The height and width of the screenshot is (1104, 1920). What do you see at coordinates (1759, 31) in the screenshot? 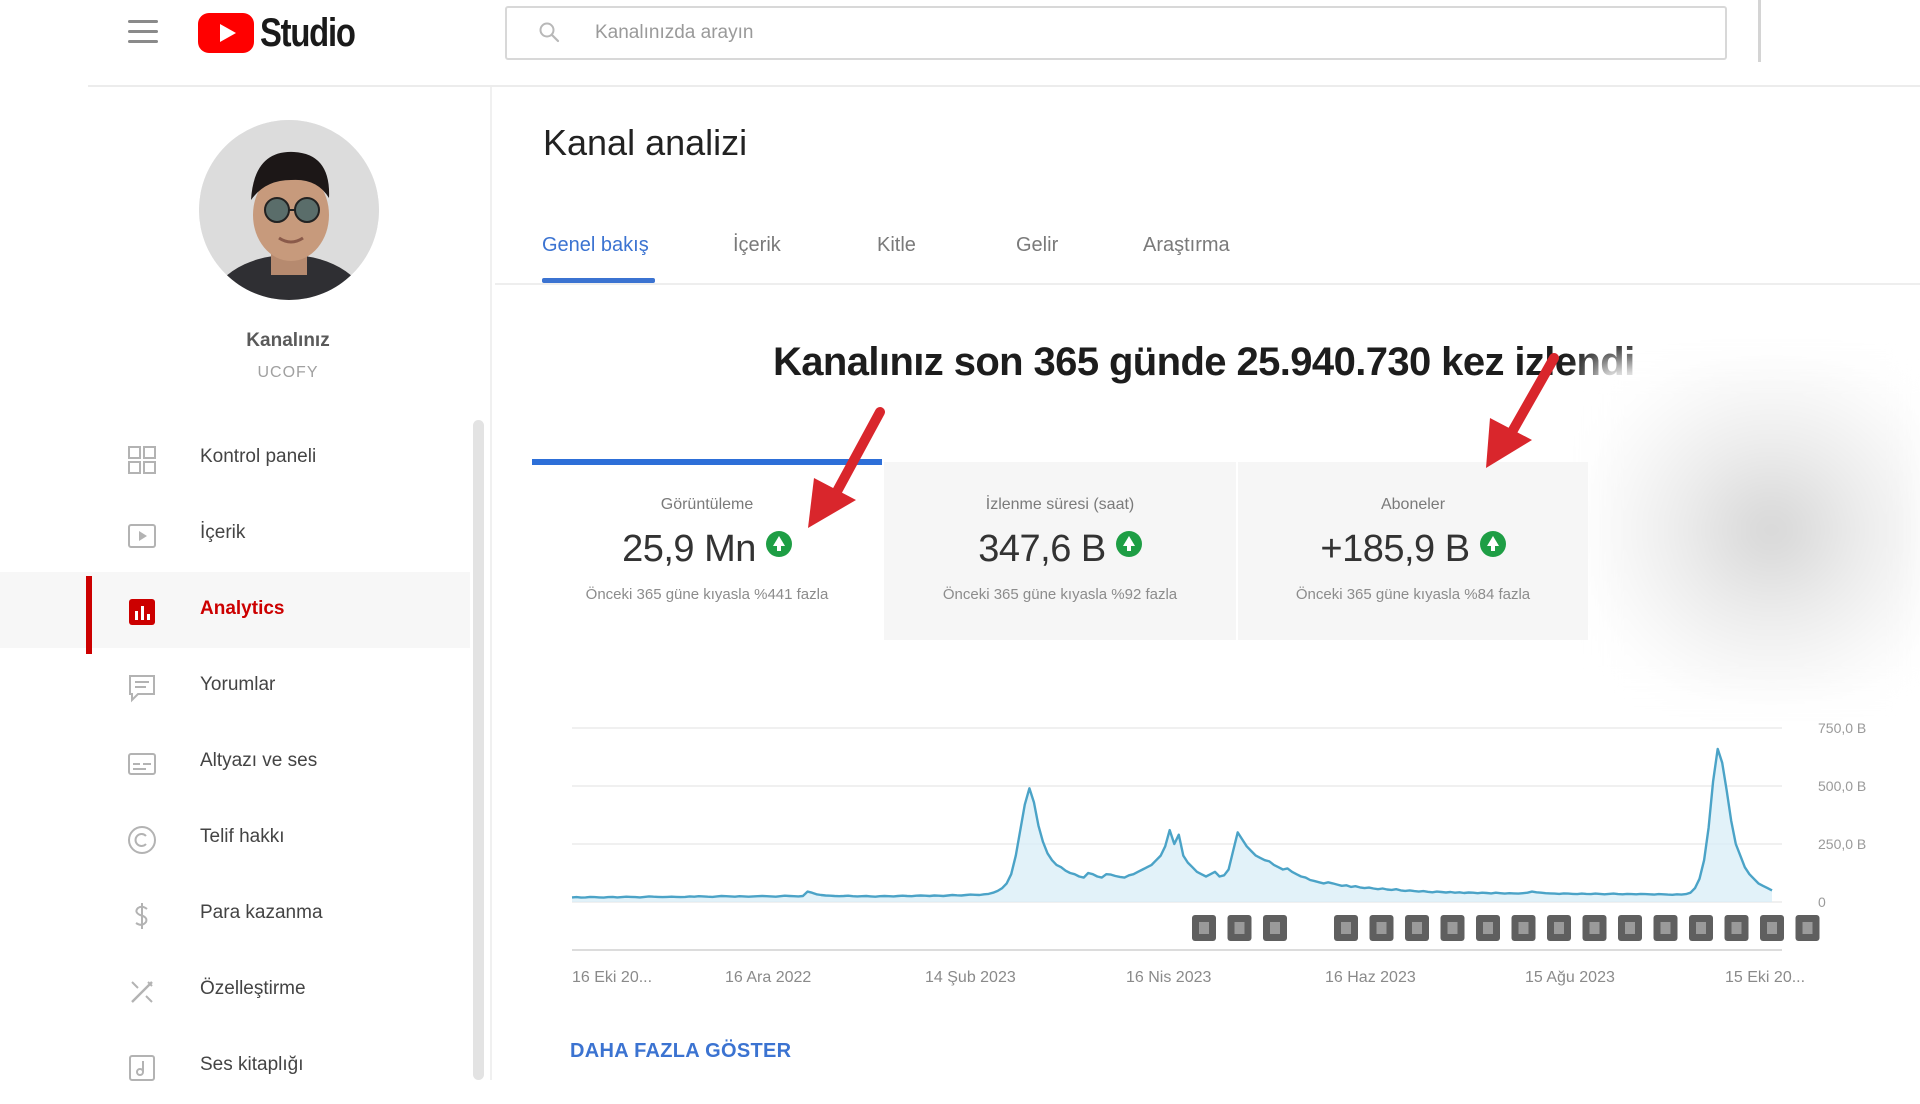
I see `header-divider` at bounding box center [1759, 31].